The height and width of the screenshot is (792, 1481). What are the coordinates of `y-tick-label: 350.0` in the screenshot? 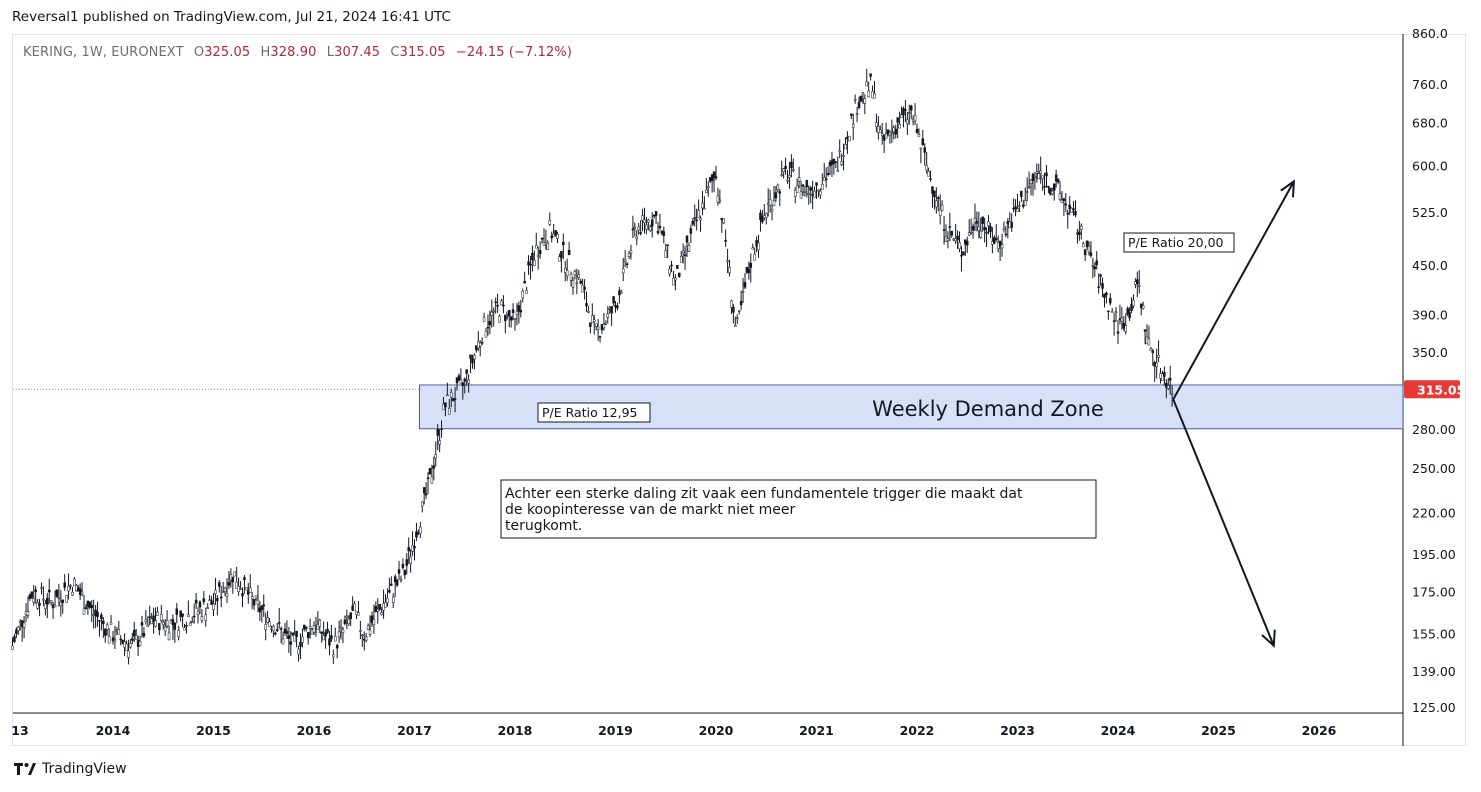 It's located at (1430, 352).